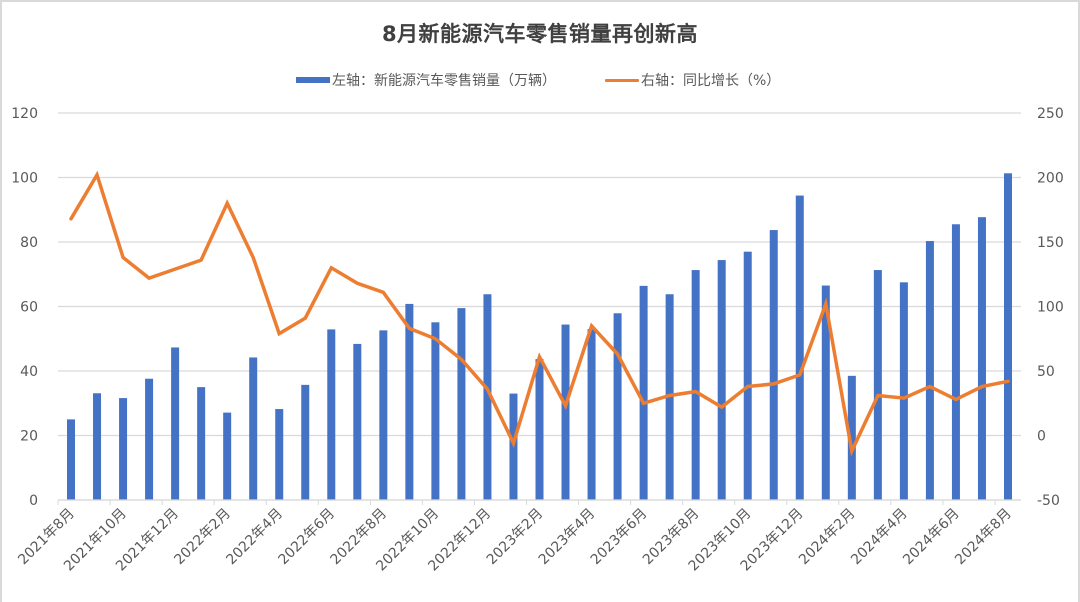 The width and height of the screenshot is (1080, 602). I want to click on right-tick-label: 150, so click(1050, 243).